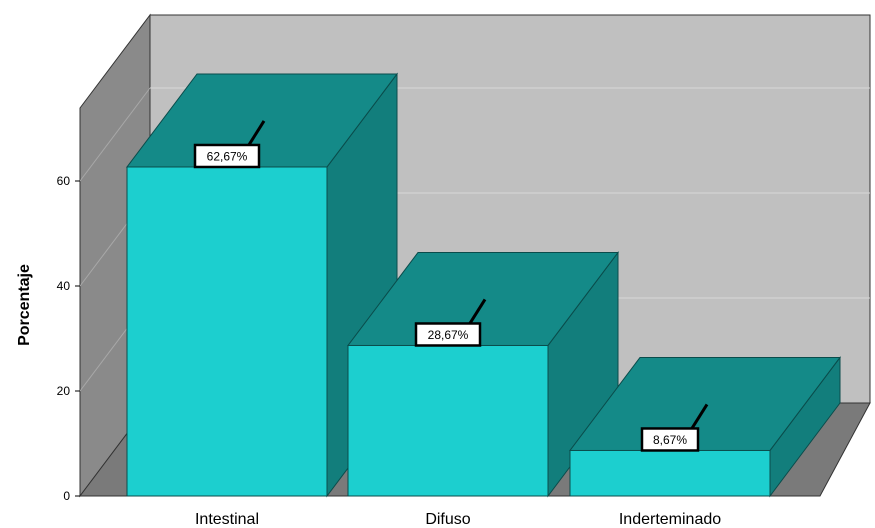 The height and width of the screenshot is (528, 875). What do you see at coordinates (670, 519) in the screenshot?
I see `x-tick-label: Inderteminado` at bounding box center [670, 519].